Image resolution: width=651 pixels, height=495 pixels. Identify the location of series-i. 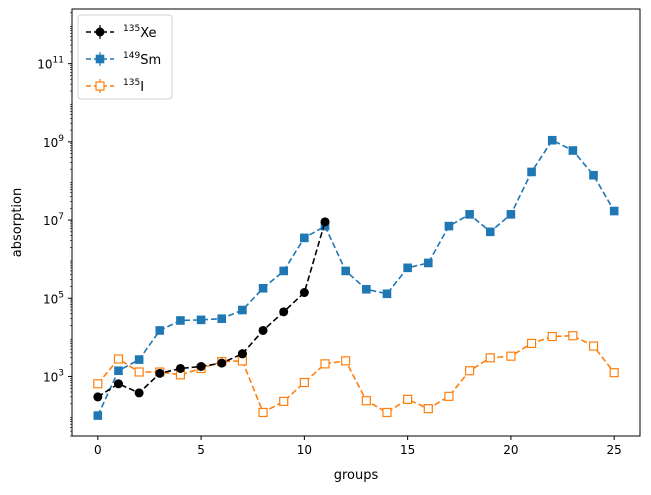
(356, 374).